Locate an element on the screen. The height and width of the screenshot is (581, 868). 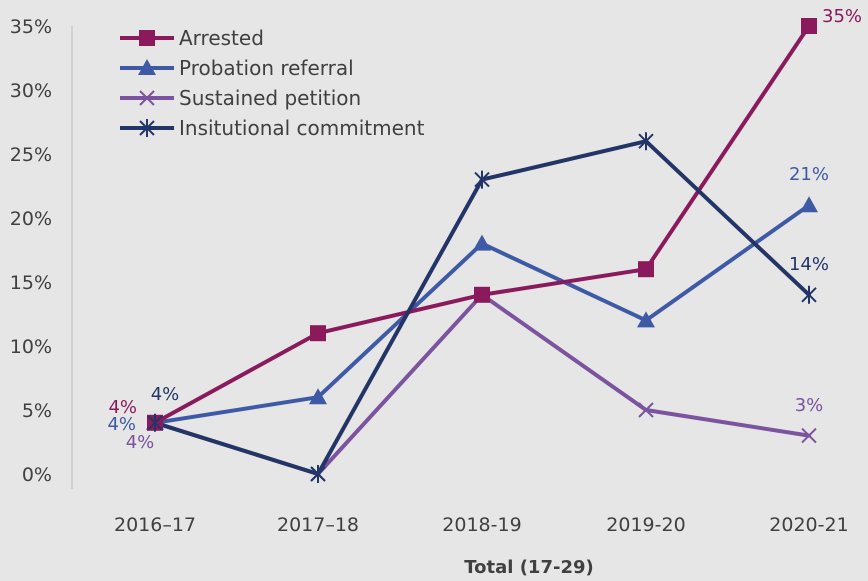
x-tick-label: 2020-21 is located at coordinates (808, 525).